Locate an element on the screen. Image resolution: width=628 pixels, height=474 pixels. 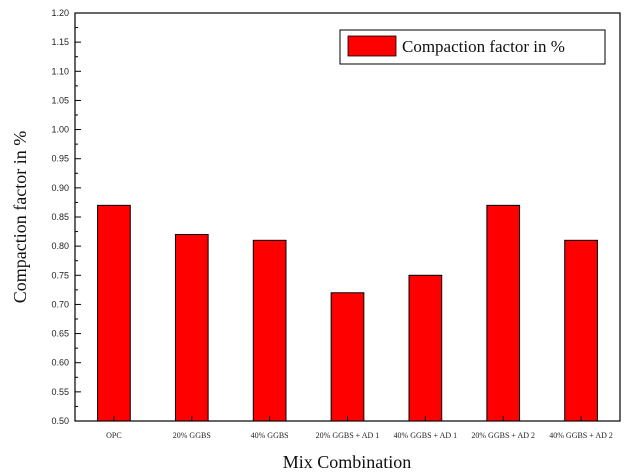
y-tick-label: 0.65 is located at coordinates (60, 334).